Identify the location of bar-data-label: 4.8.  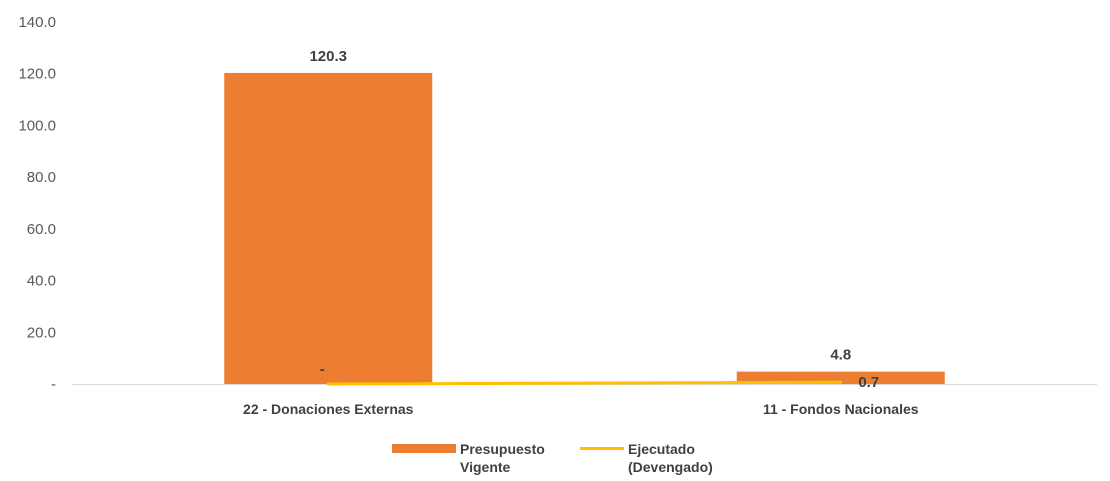
(840, 355).